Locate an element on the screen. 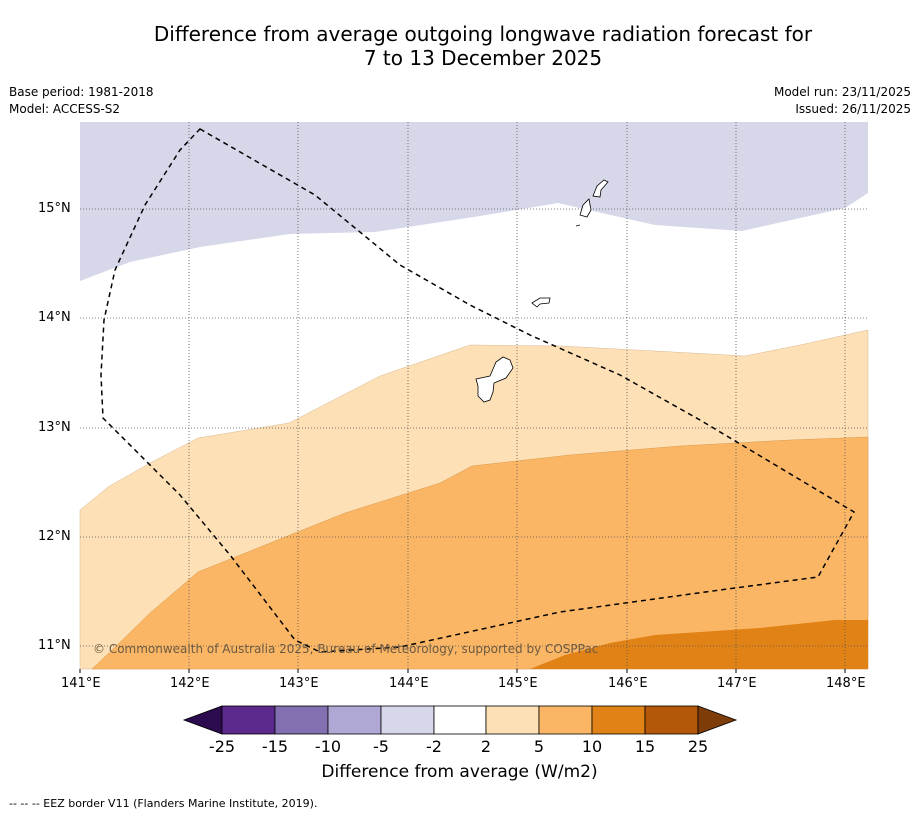 Image resolution: width=919 pixels, height=816 pixels. lat-label-13: 13°N is located at coordinates (54, 427).